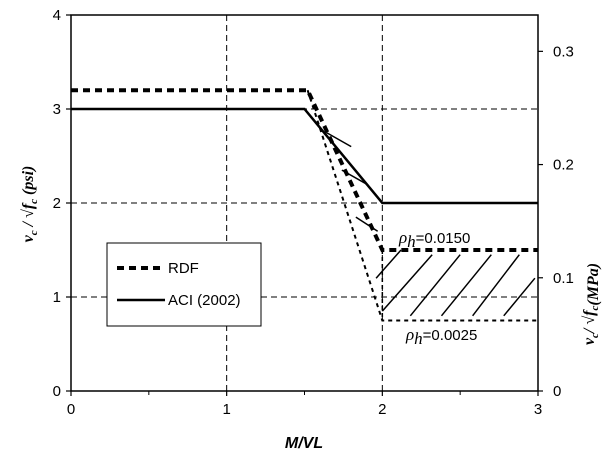 This screenshot has height=457, width=608. I want to click on x-tick-label: 2, so click(382, 409).